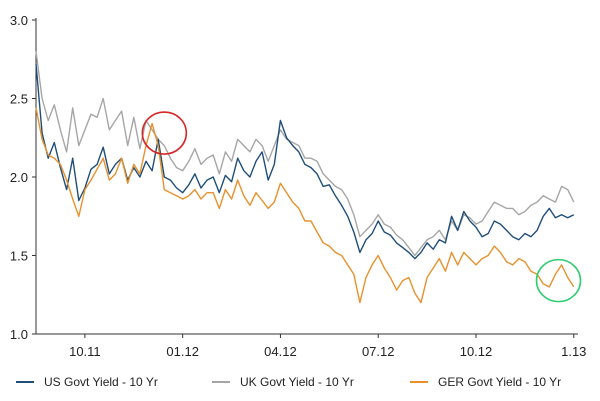 The image size is (600, 401). Describe the element at coordinates (19, 256) in the screenshot. I see `y-tick-label: 1.5` at that location.